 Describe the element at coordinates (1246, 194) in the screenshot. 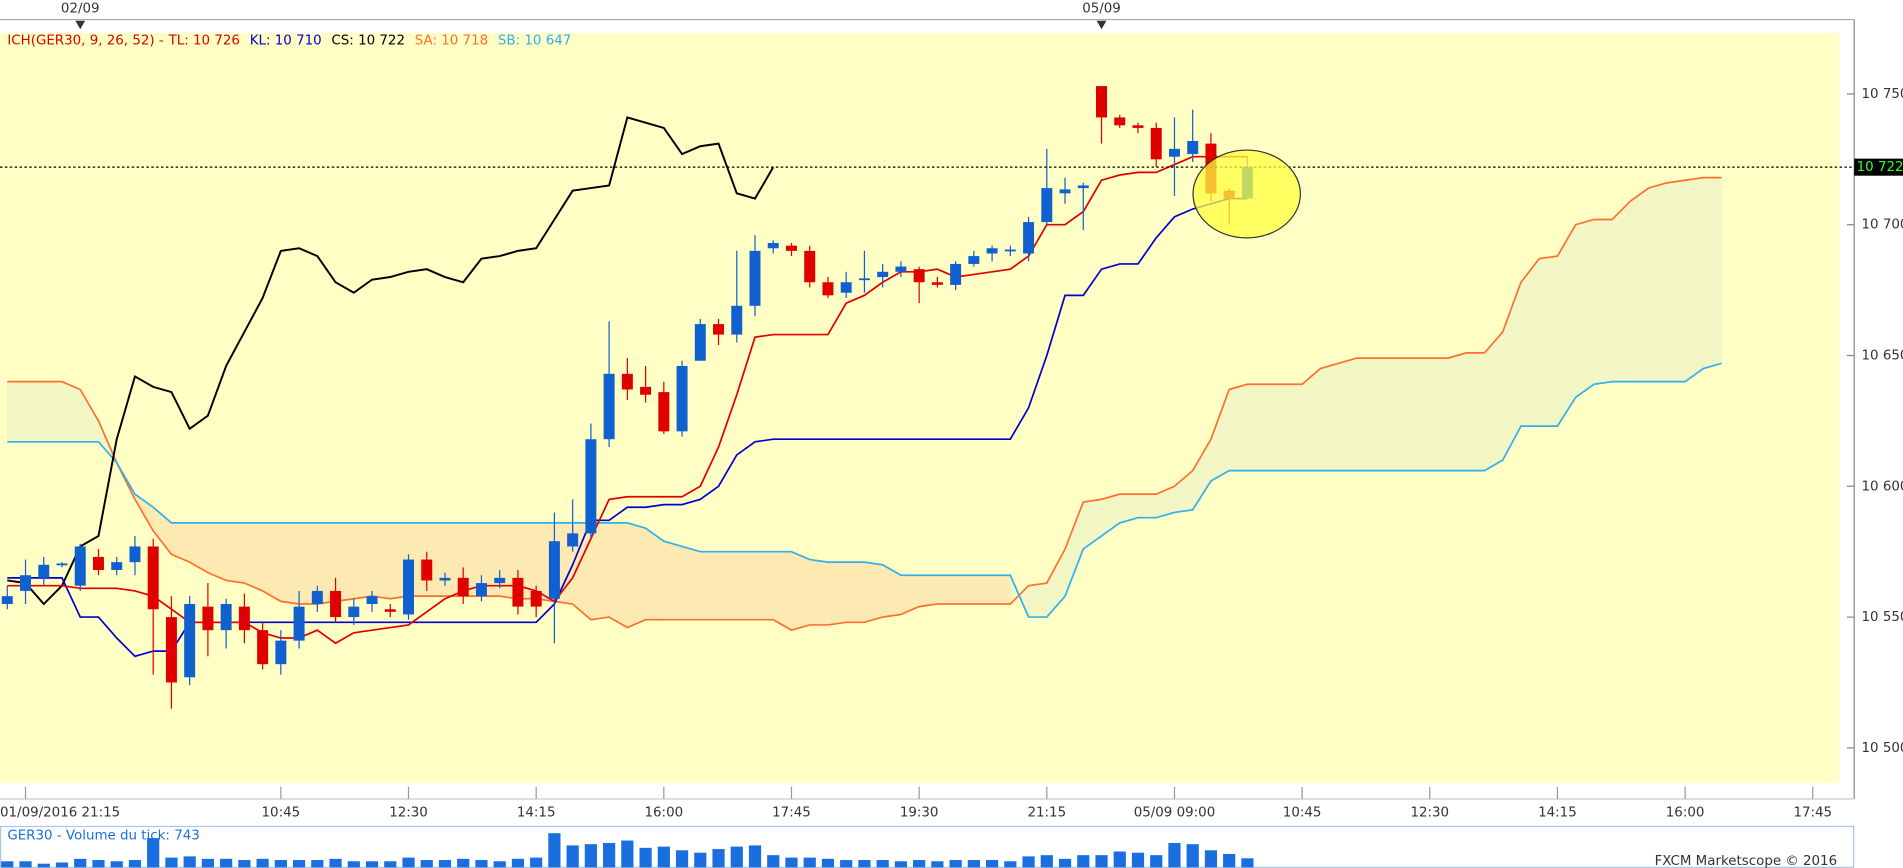

I see `highlight-circle` at that location.